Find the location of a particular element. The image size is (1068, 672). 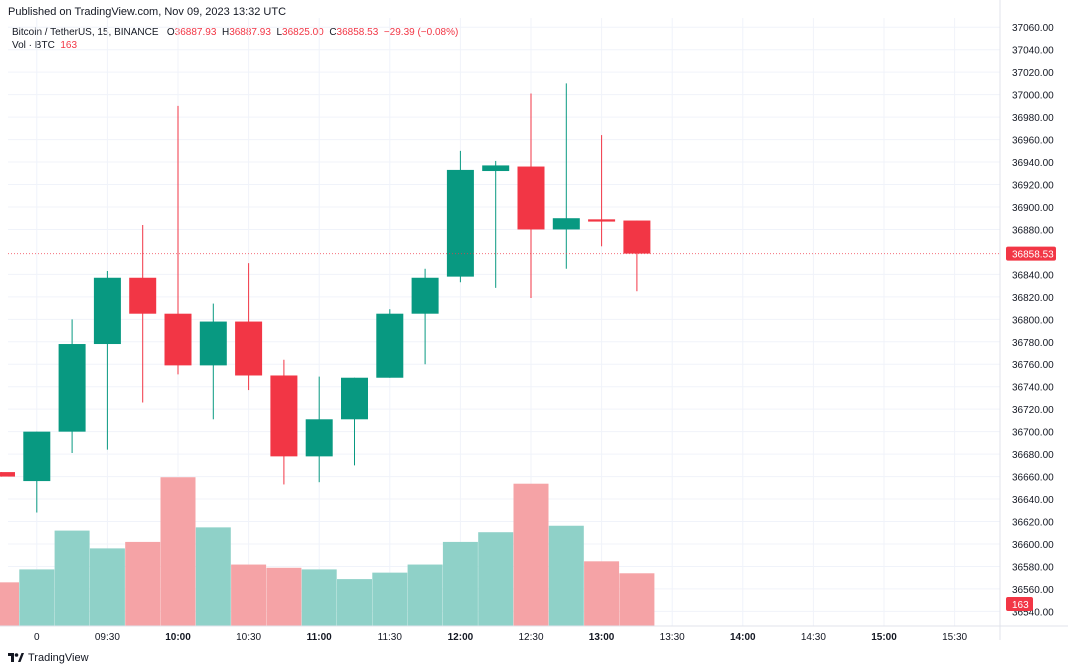

price-tick-label: 36840.00 is located at coordinates (1033, 275).